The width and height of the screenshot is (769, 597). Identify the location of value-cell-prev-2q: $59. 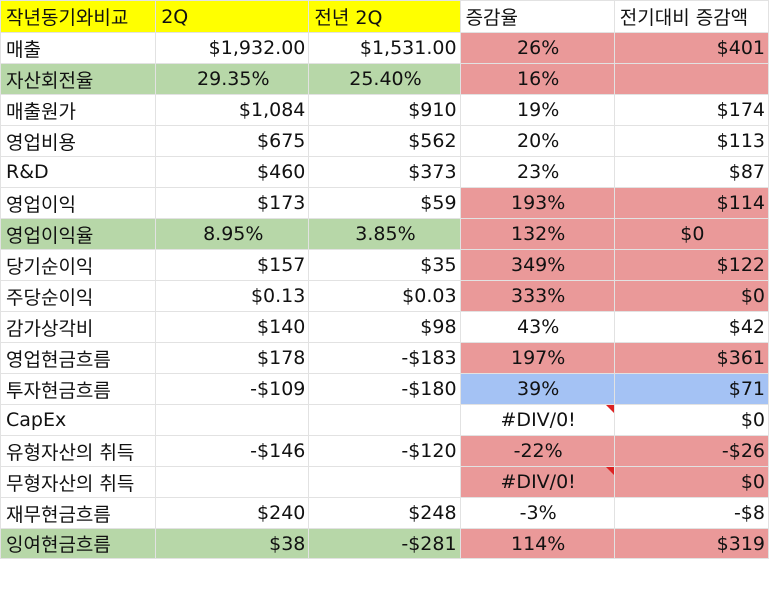
(384, 203).